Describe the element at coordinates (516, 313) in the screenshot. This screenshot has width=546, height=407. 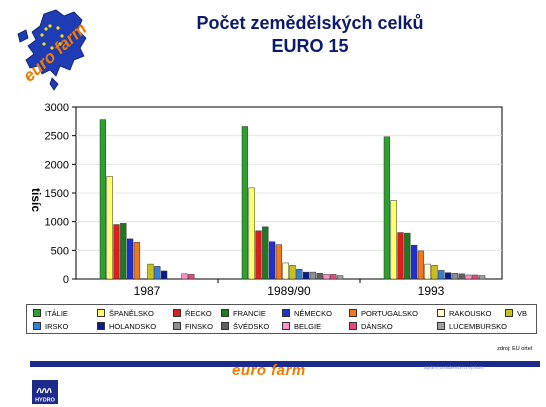
I see `legend-item: VB` at that location.